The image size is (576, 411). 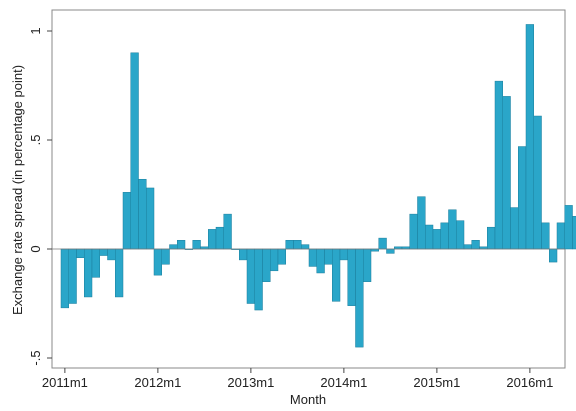 What do you see at coordinates (65, 382) in the screenshot?
I see `x-tick-label: 2011m1` at bounding box center [65, 382].